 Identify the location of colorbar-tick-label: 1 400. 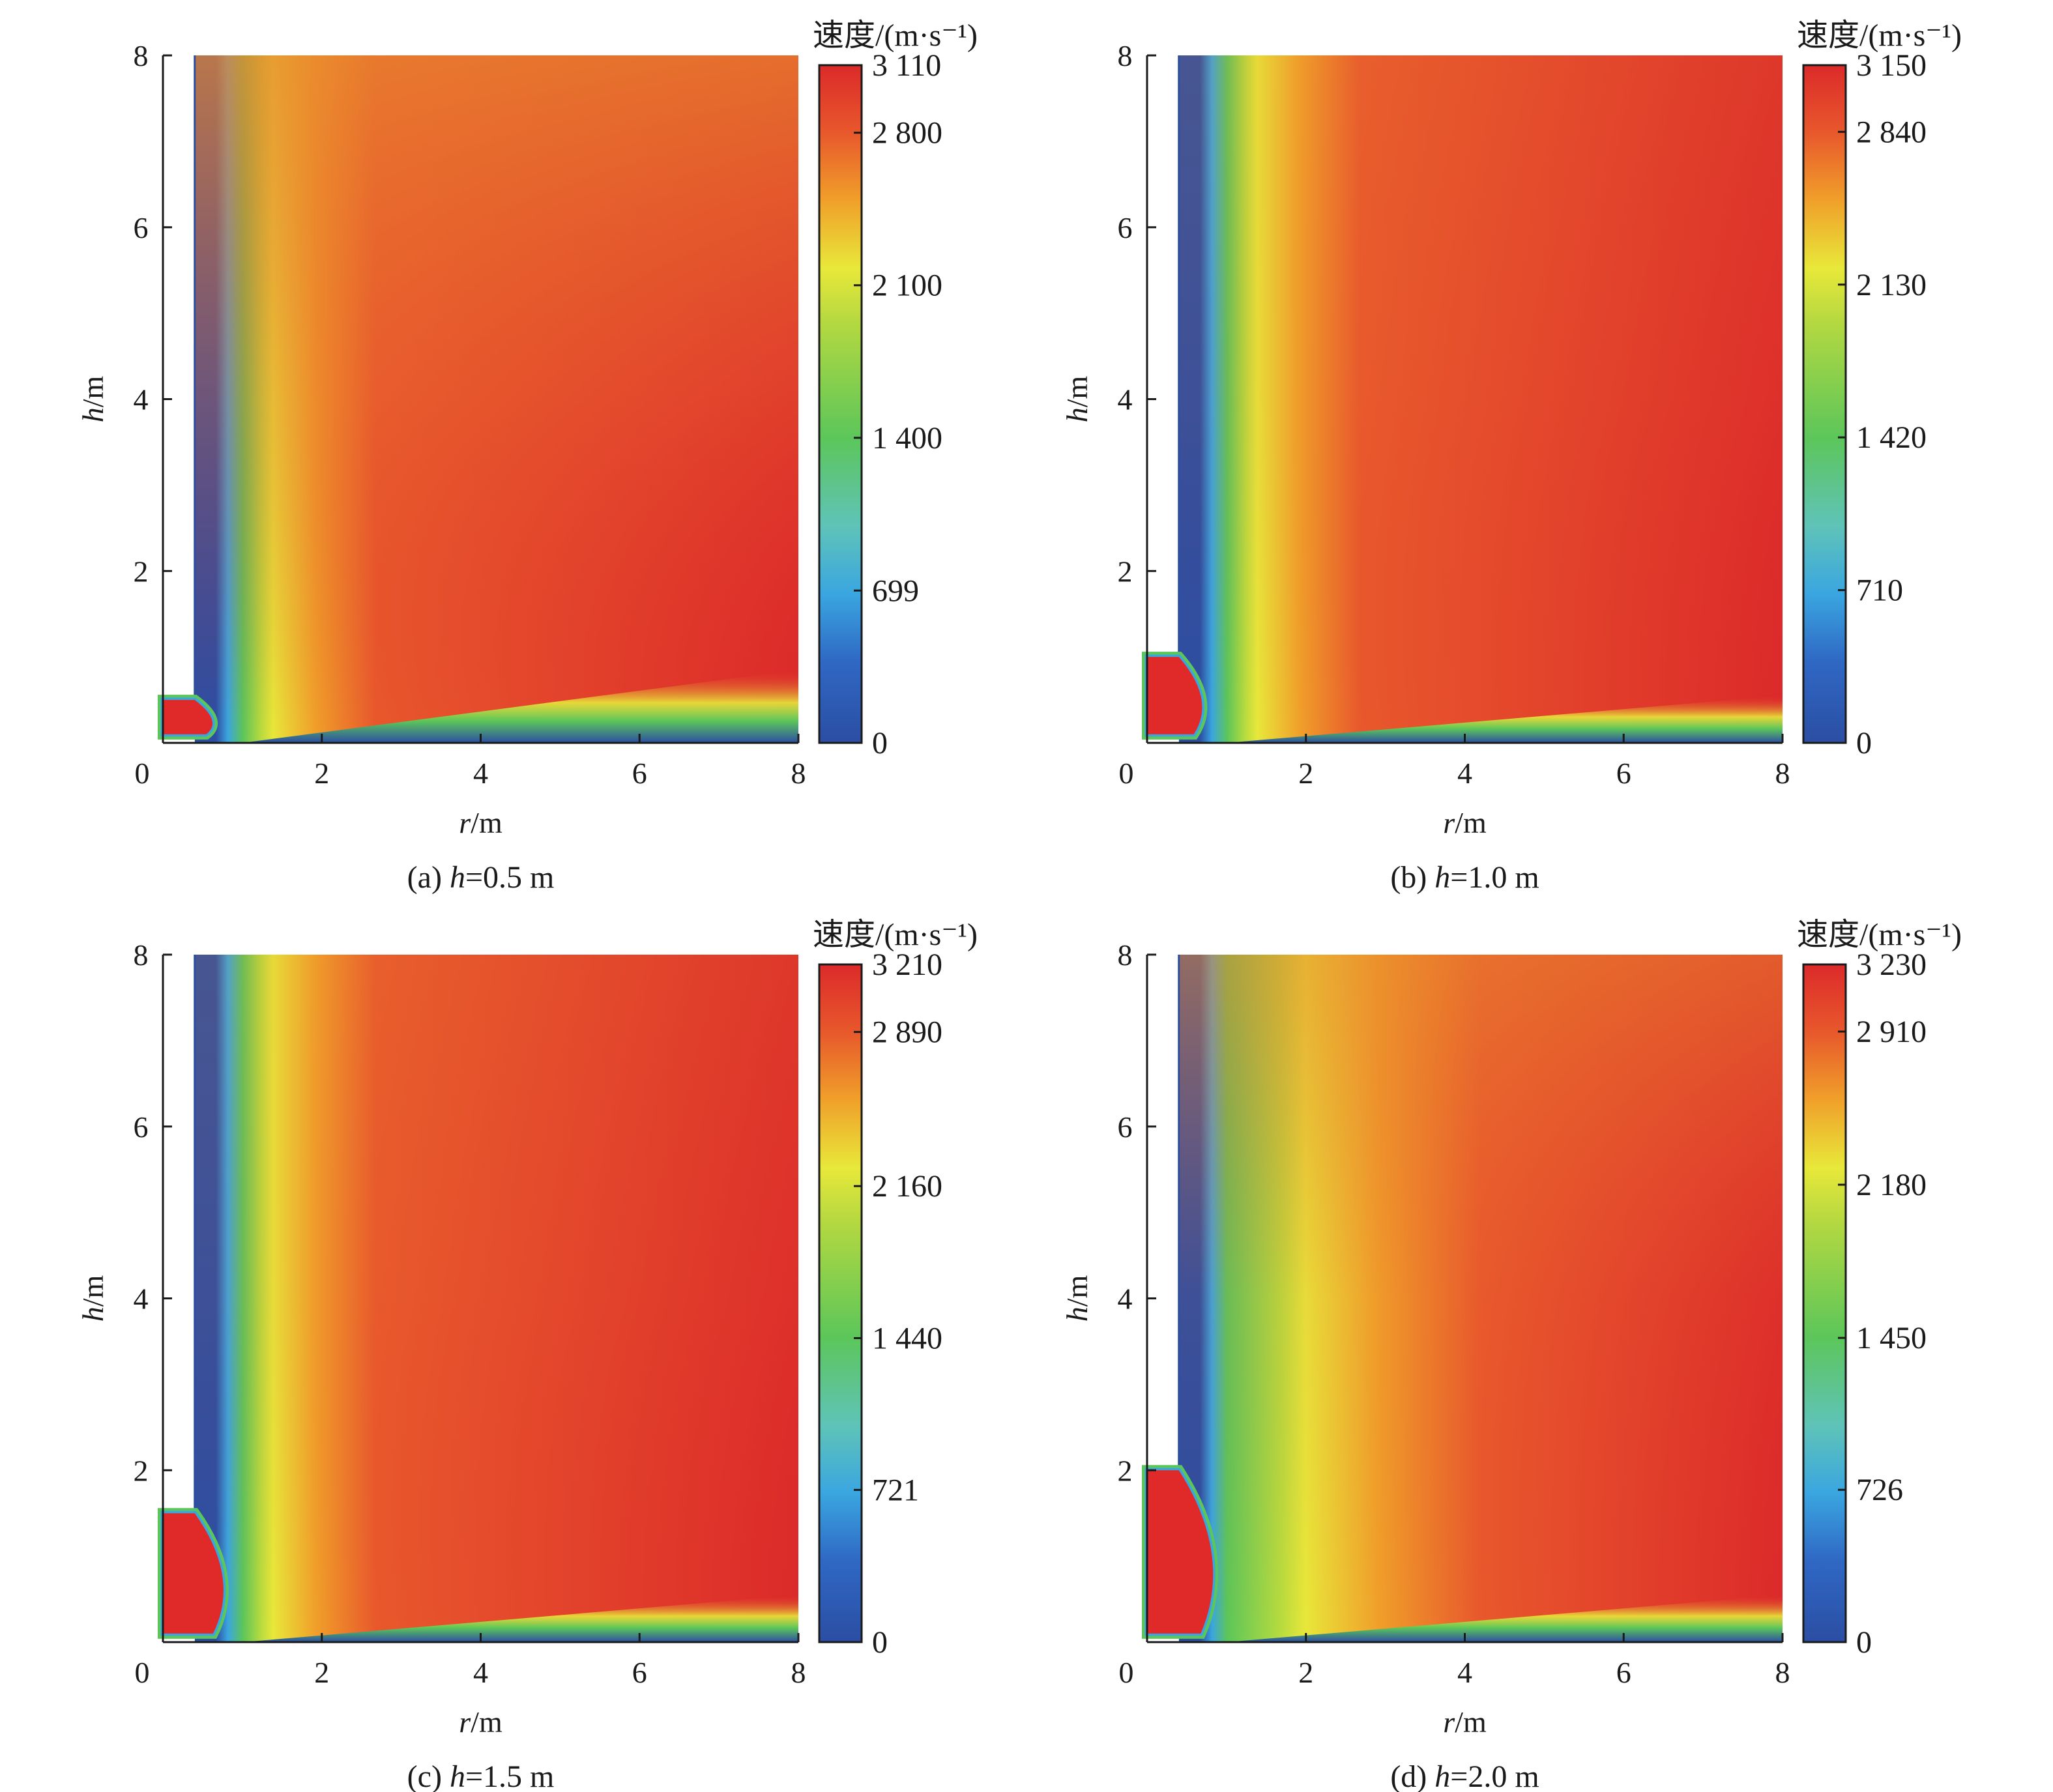
(907, 438).